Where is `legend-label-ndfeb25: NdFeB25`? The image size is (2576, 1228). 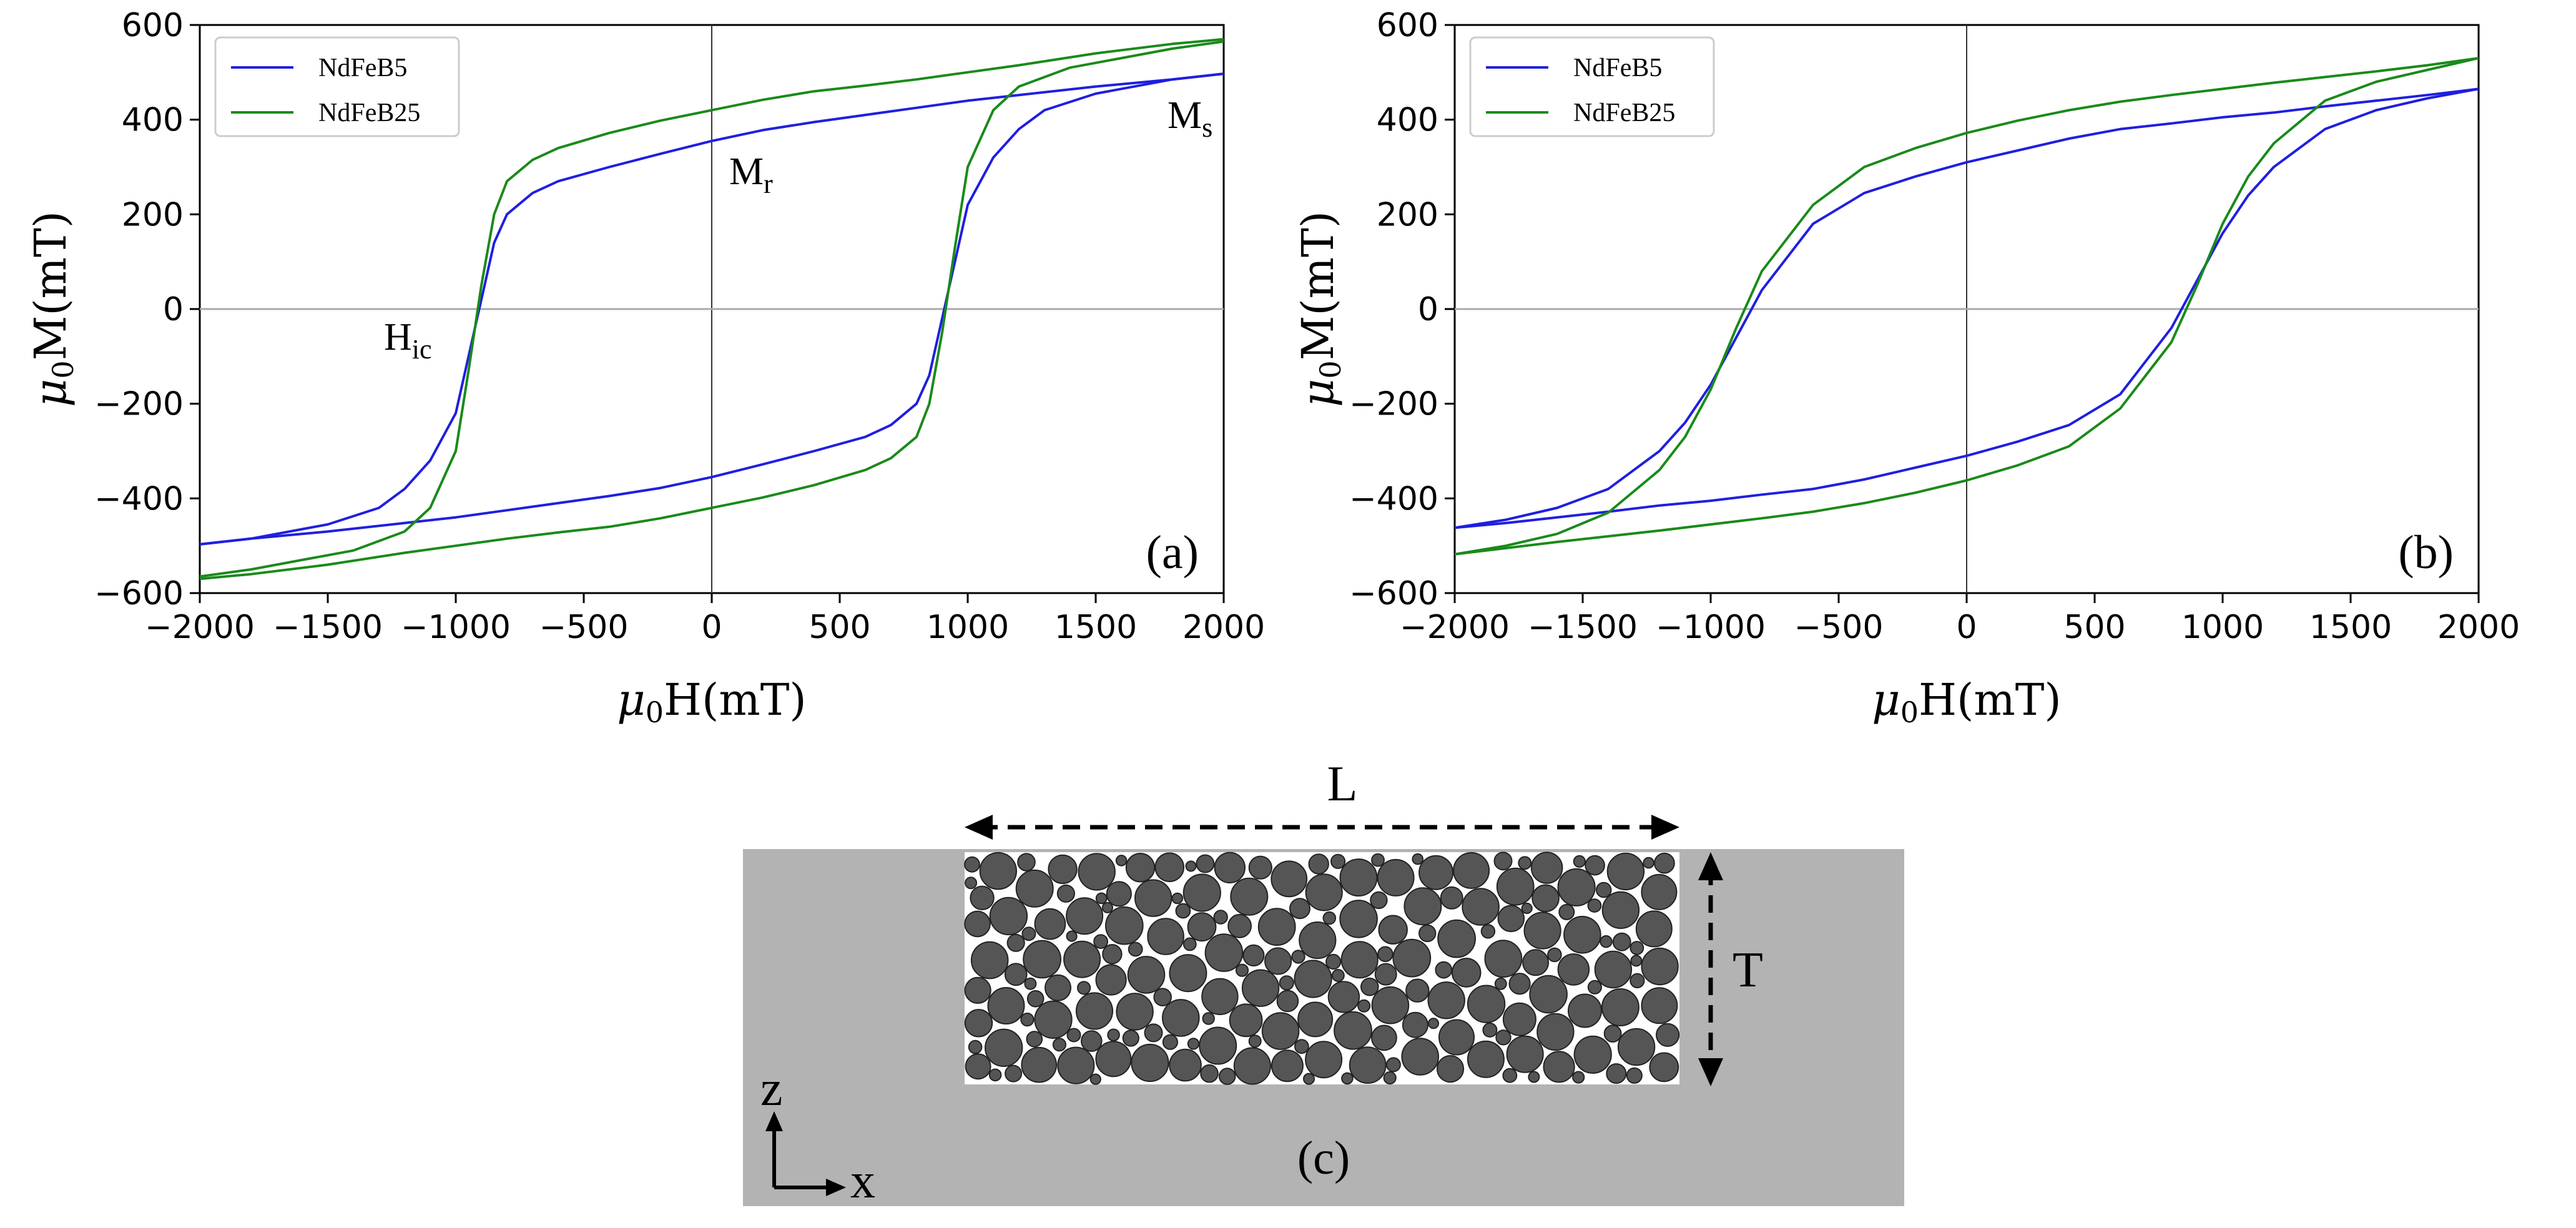
legend-label-ndfeb25: NdFeB25 is located at coordinates (369, 113).